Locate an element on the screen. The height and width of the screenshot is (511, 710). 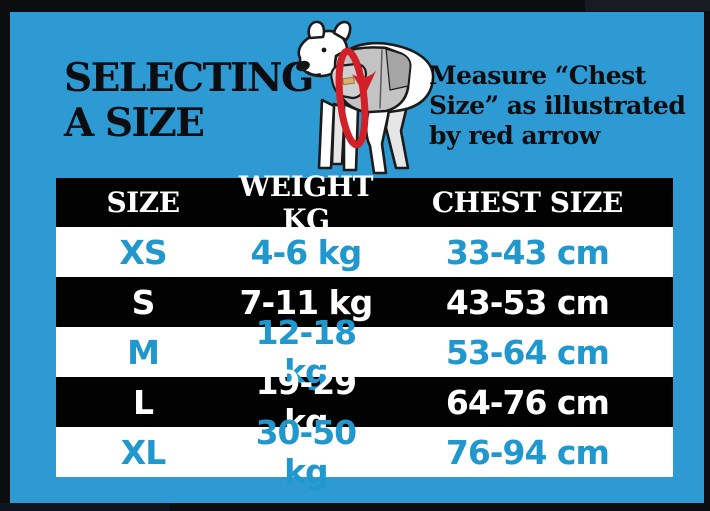
dog-chest-measure-icon is located at coordinates (365, 97).